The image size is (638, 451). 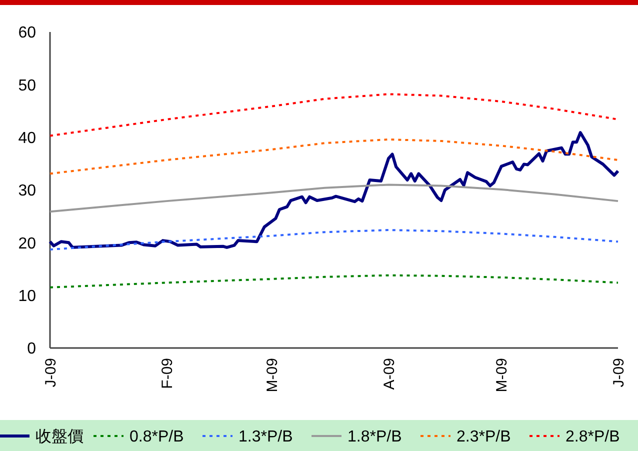 What do you see at coordinates (27, 138) in the screenshot?
I see `y-tick-label: 40` at bounding box center [27, 138].